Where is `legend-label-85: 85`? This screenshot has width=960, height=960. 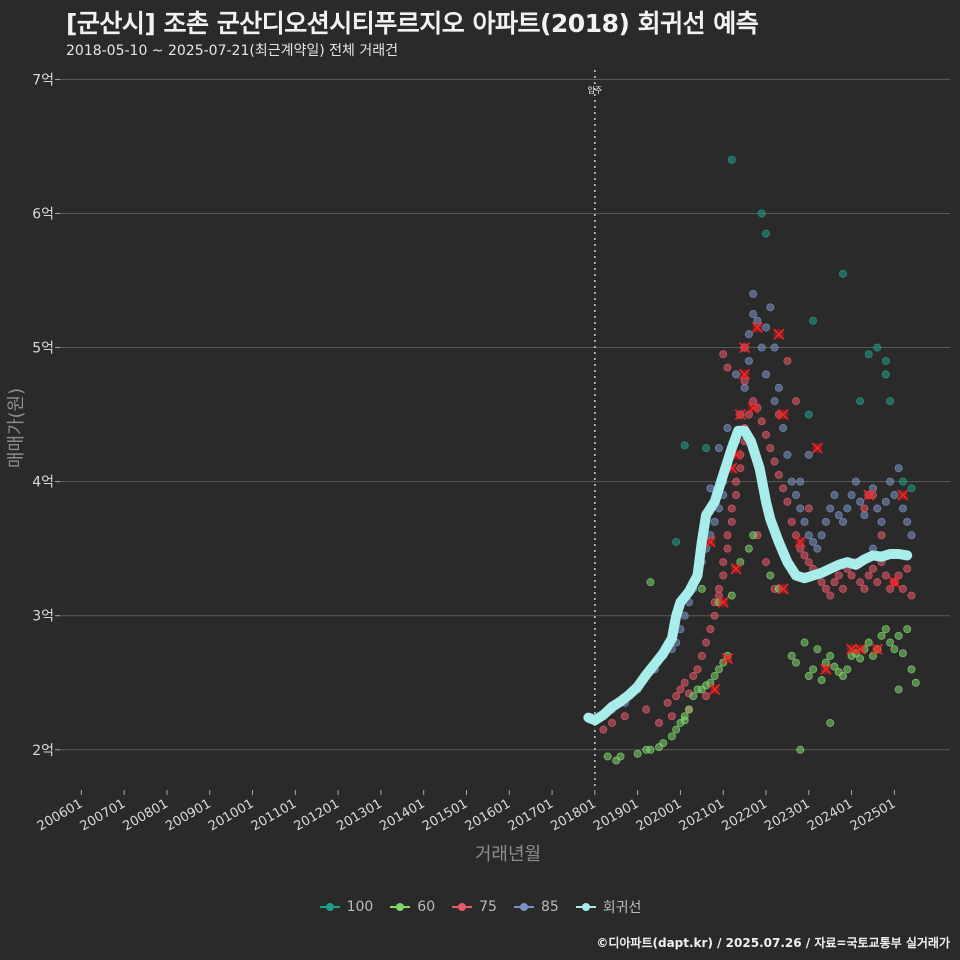
legend-label-85: 85 is located at coordinates (549, 907).